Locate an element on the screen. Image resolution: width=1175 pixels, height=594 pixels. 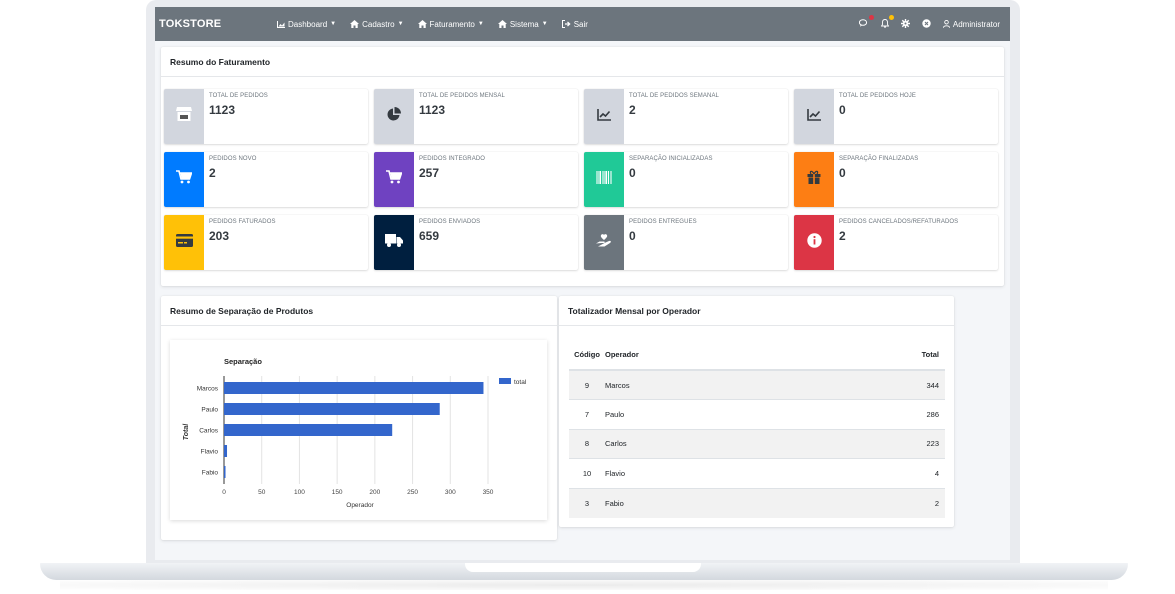
close-circle-icon is located at coordinates (926, 23).